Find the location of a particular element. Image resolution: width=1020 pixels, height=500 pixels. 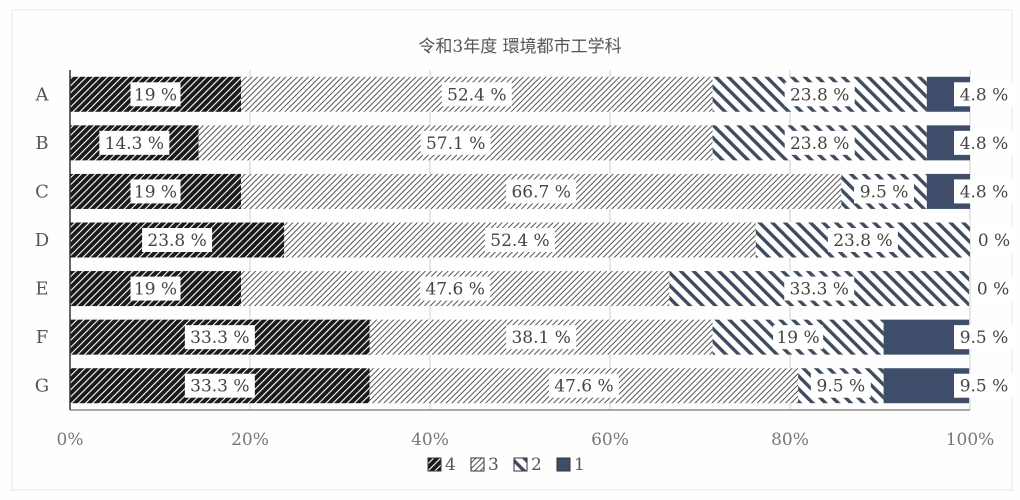

data-label-d-3: 52.4 % is located at coordinates (519, 241).